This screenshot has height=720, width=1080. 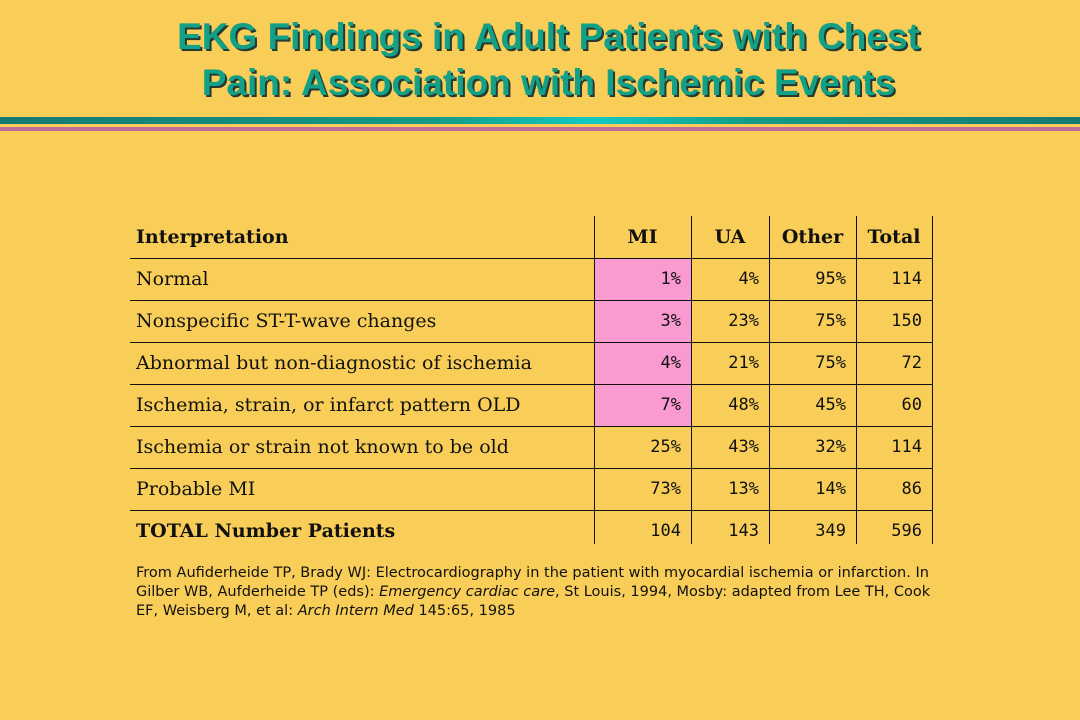 What do you see at coordinates (830, 279) in the screenshot?
I see `cell-other: 95%` at bounding box center [830, 279].